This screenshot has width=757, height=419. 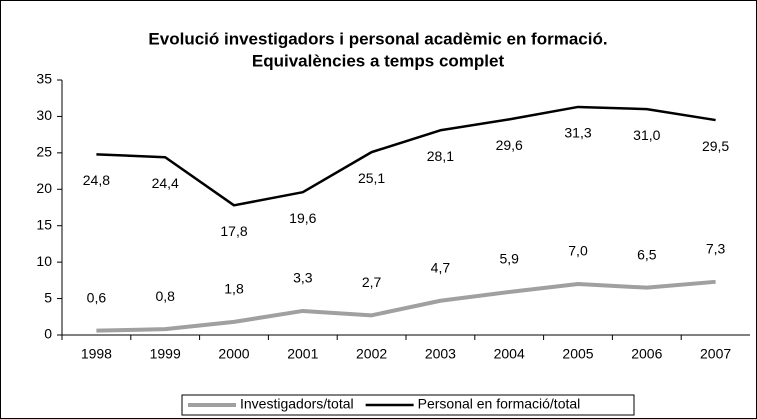 I want to click on y-tick-label: 30, so click(x=44, y=115).